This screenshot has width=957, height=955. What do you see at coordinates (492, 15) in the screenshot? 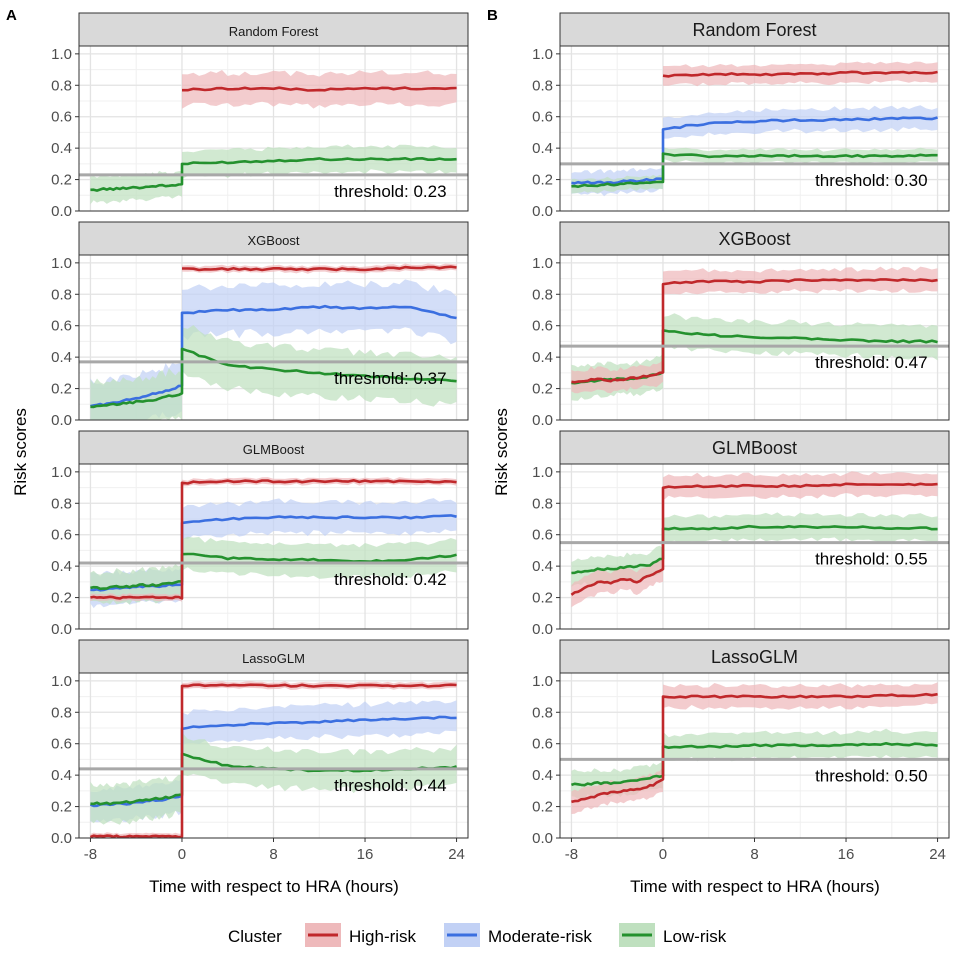
I see `panel-label-b: B` at bounding box center [492, 15].